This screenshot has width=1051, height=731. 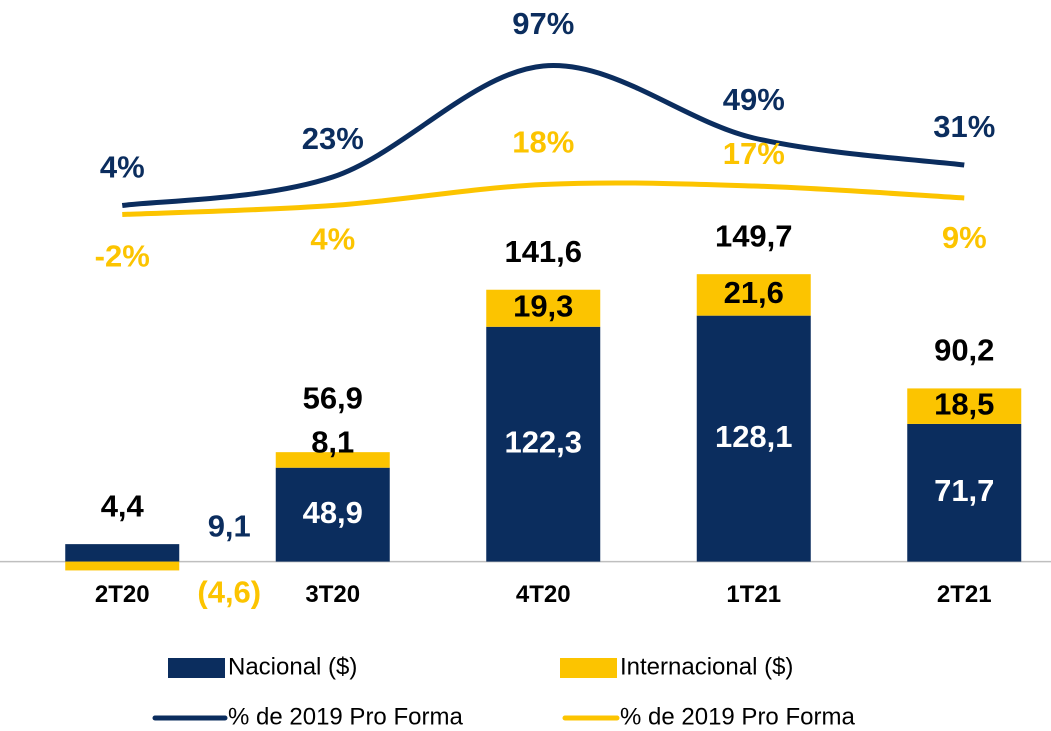 I want to click on value-label: 21,6, so click(x=754, y=292).